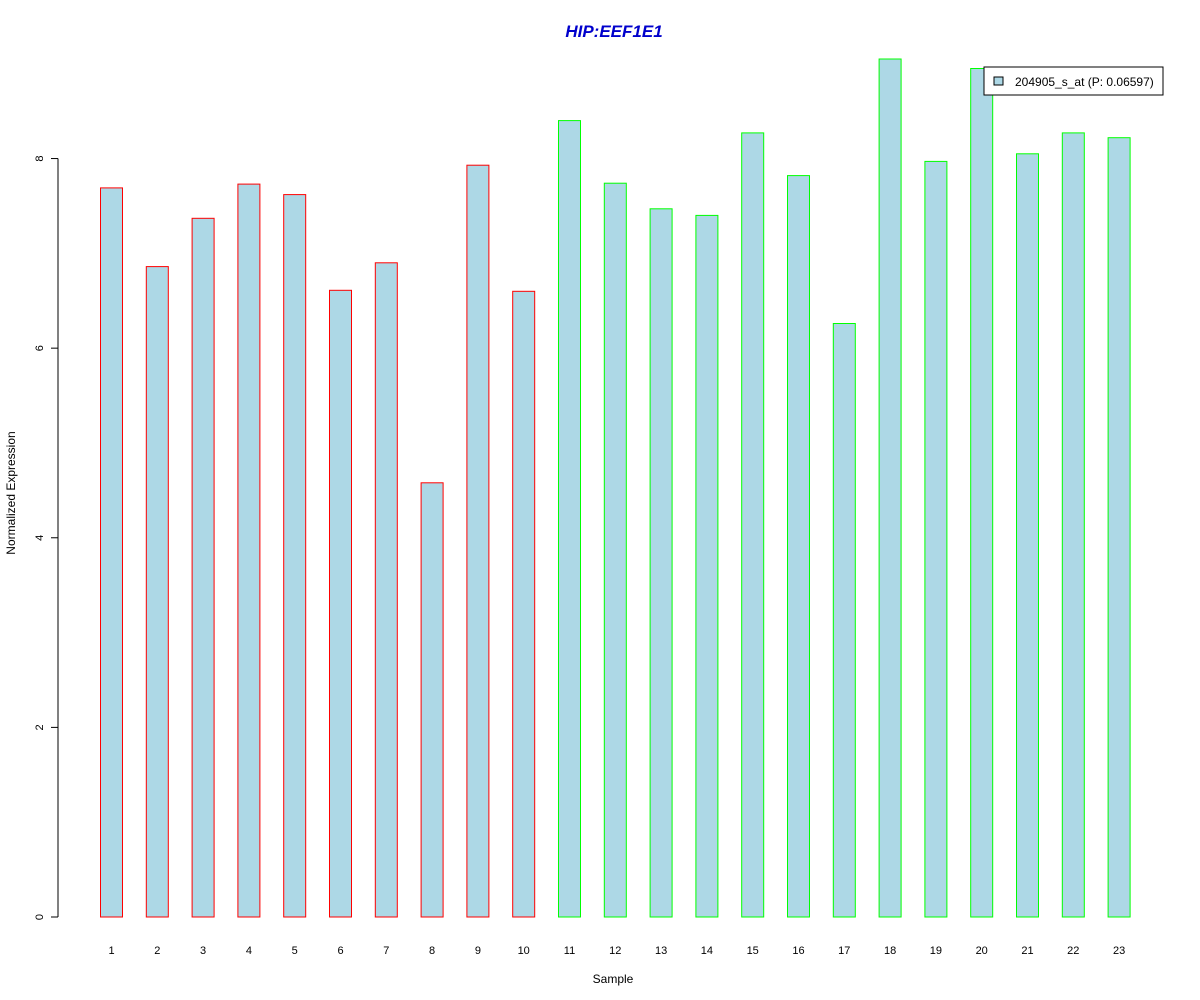 Image resolution: width=1200 pixels, height=1000 pixels. I want to click on x-tick-label: 20, so click(982, 951).